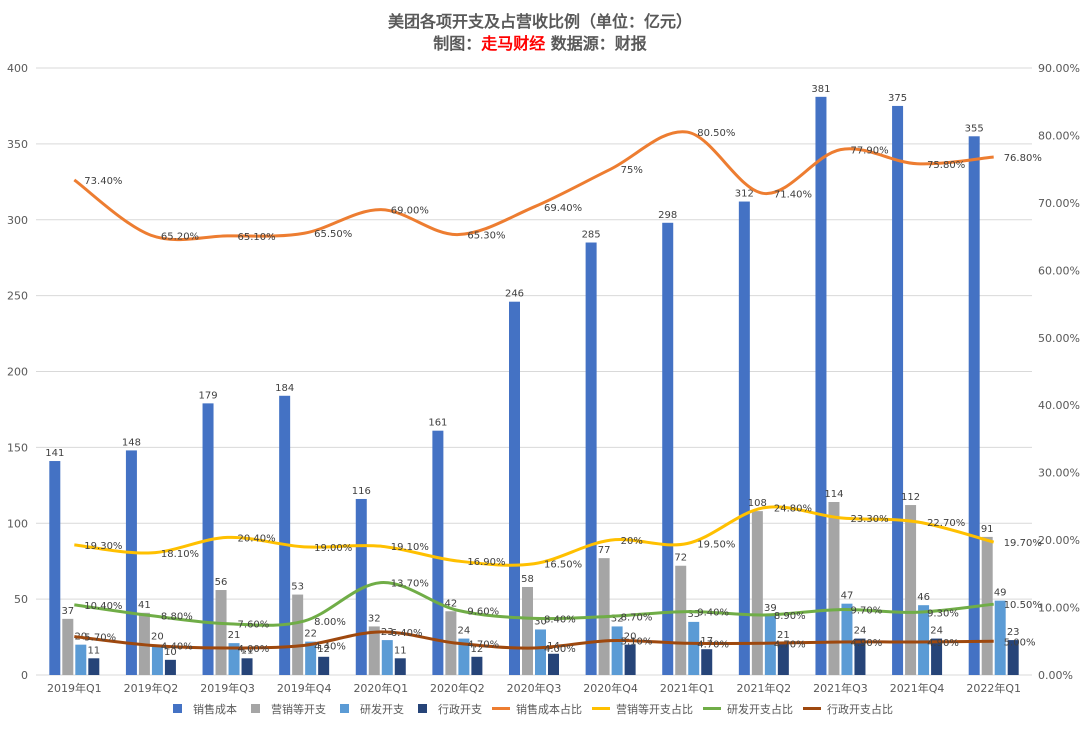 Image resolution: width=1080 pixels, height=732 pixels. I want to click on x-tick-label: 2020年Q4, so click(610, 688).